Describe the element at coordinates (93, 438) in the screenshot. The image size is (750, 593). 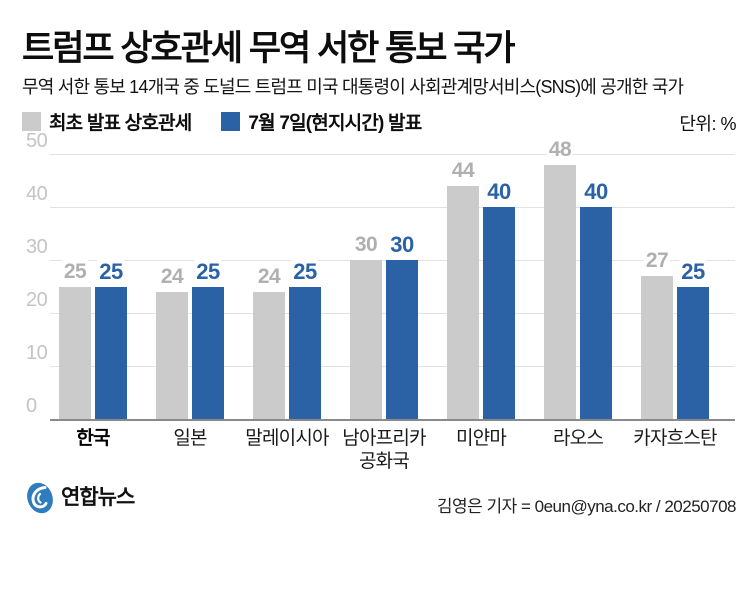
I see `category-label: 한국` at that location.